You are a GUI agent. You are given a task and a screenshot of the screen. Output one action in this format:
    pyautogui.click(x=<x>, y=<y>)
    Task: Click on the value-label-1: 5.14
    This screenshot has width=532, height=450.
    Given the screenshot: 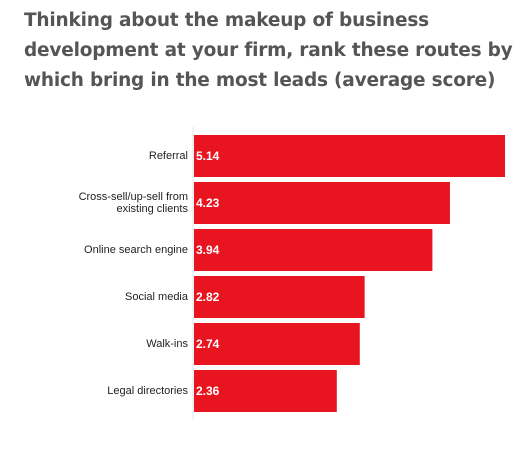 What is the action you would take?
    pyautogui.click(x=208, y=156)
    